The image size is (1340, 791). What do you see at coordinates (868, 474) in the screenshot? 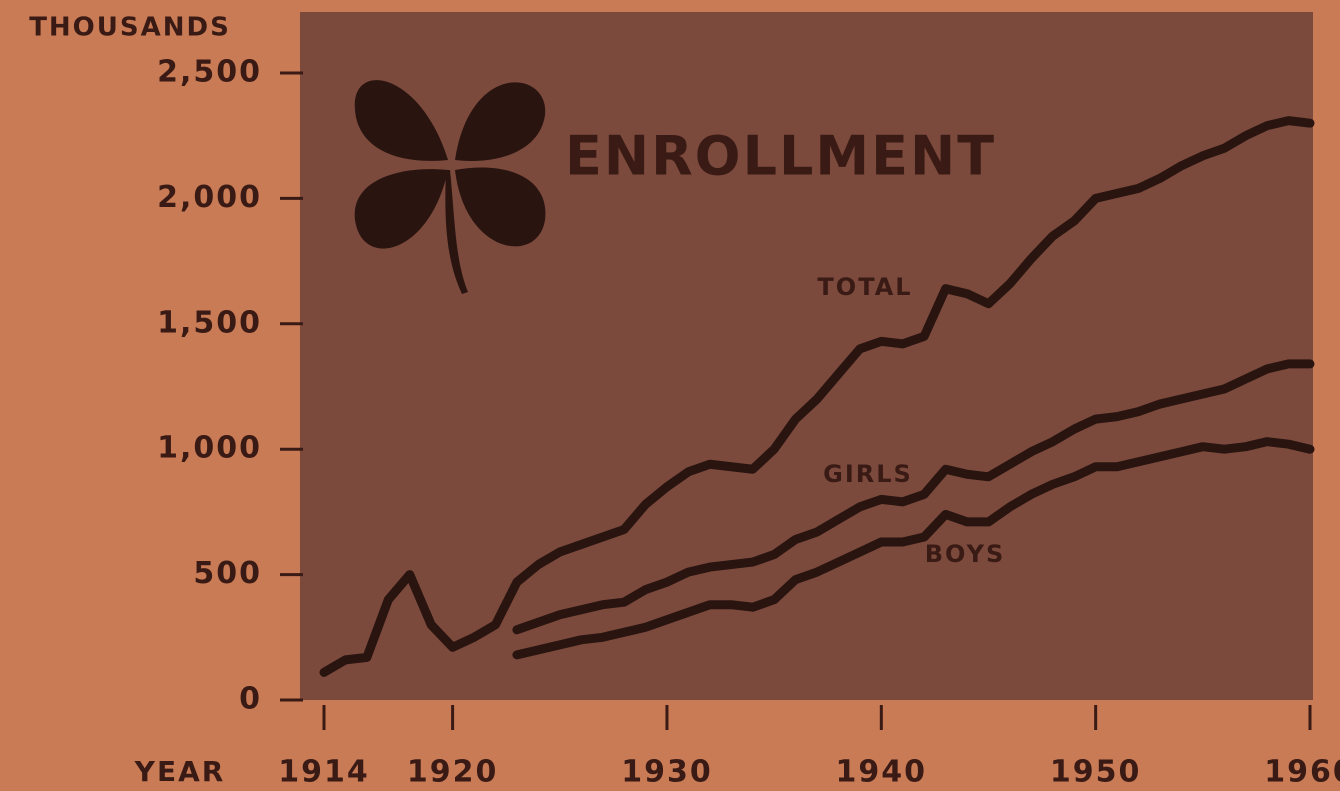
I see `series-label: GIRLS` at bounding box center [868, 474].